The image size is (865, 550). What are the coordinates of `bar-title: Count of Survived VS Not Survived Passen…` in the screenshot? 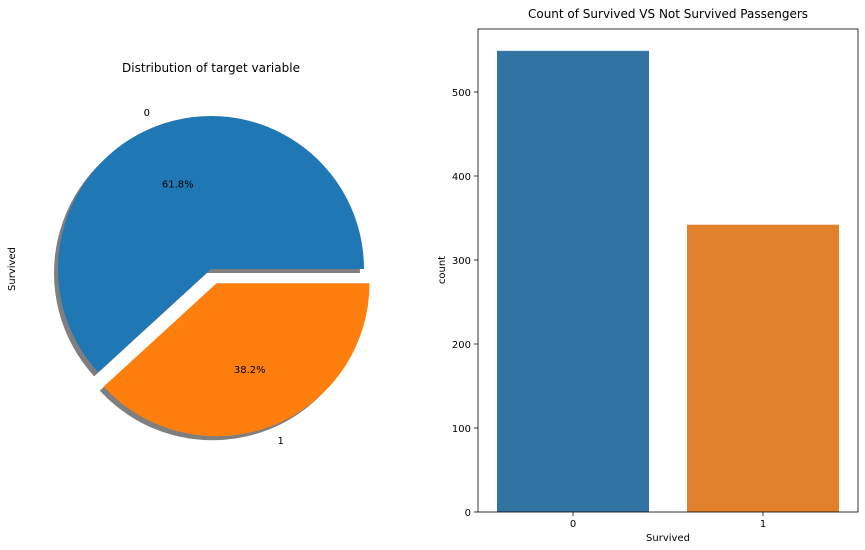 It's located at (668, 14).